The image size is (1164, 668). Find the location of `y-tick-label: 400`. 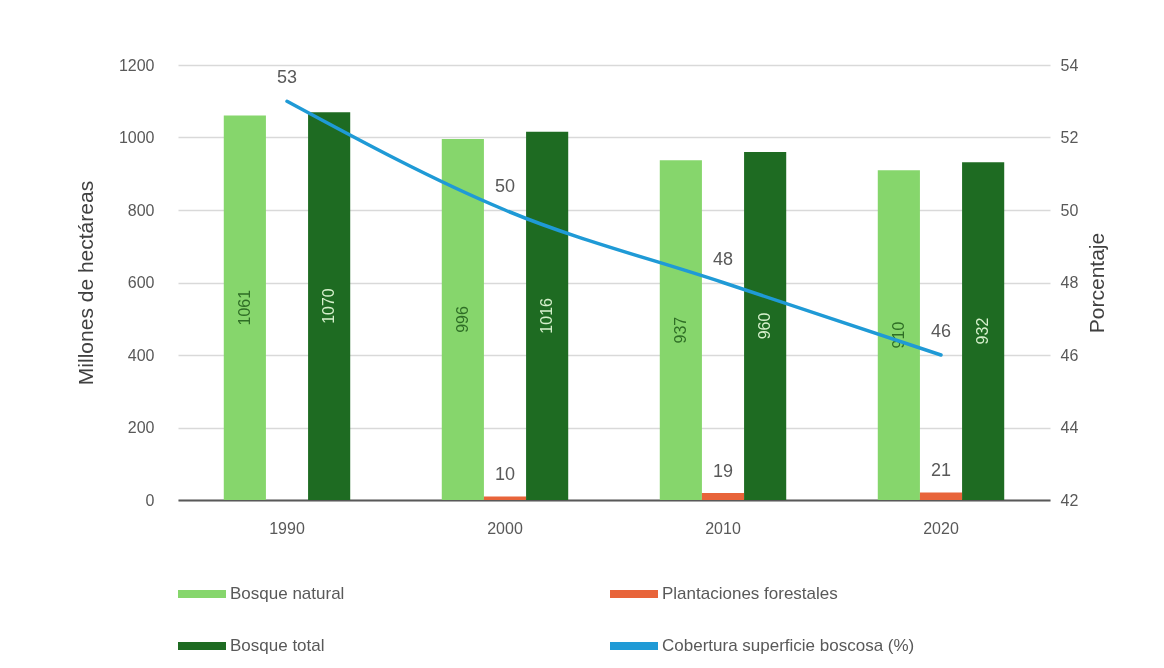

y-tick-label: 400 is located at coordinates (141, 355).